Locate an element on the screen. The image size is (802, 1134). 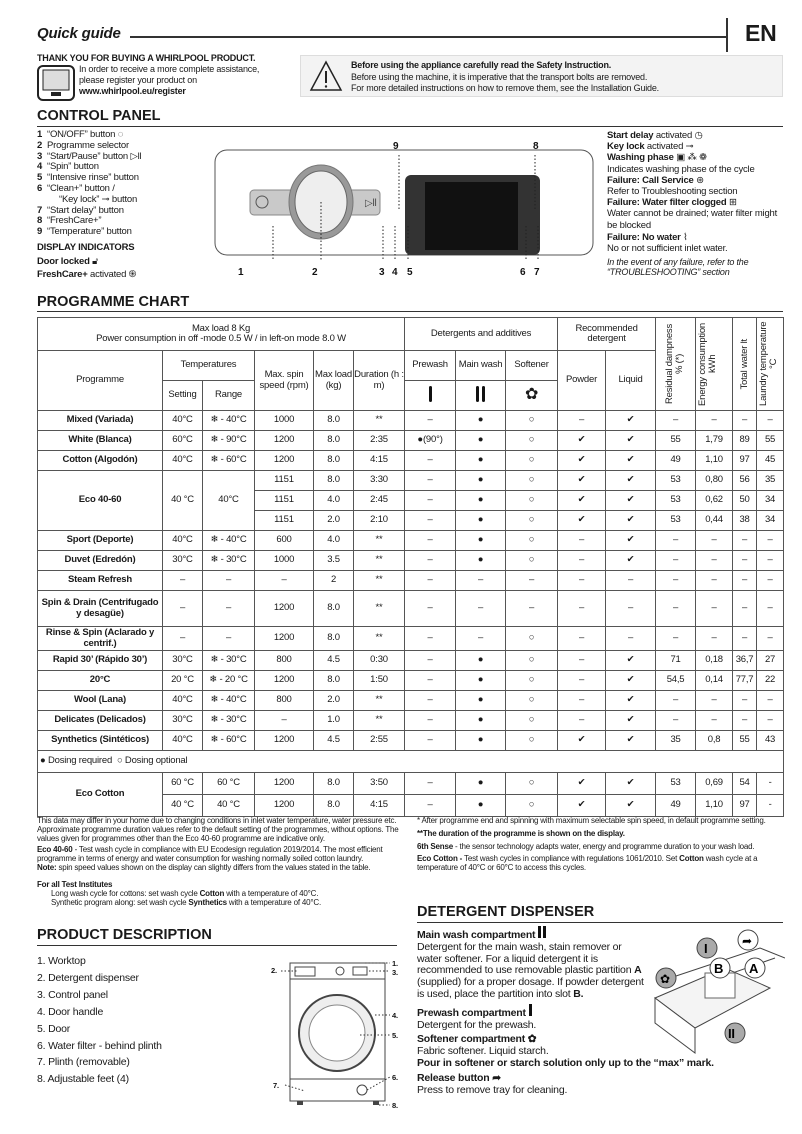
header-duration: Duration (h : m) is located at coordinates (379, 380).